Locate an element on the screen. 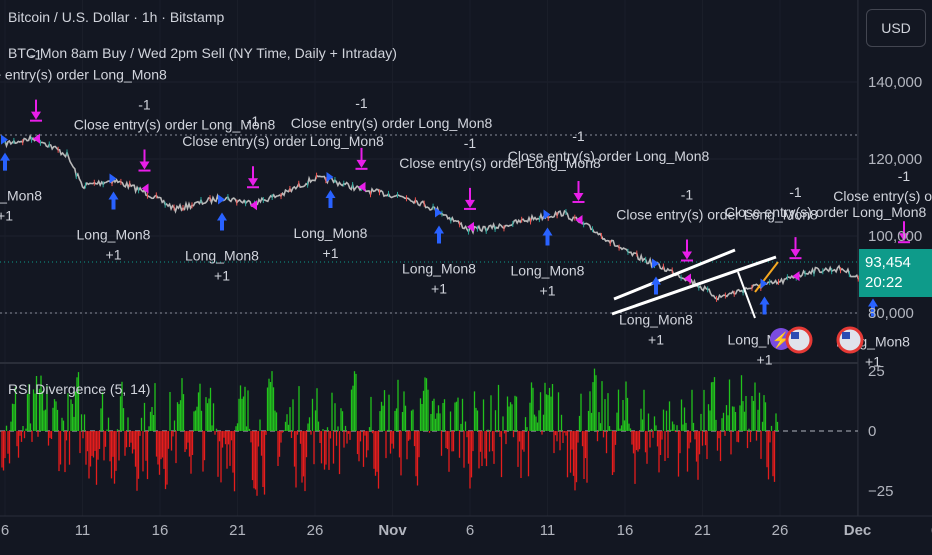 Image resolution: width=932 pixels, height=555 pixels. channel-lower-line is located at coordinates (694, 285).